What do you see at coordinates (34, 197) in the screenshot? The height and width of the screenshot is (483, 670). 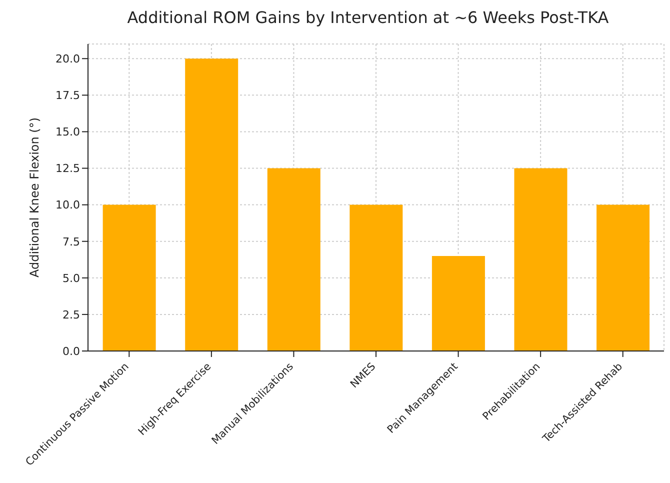 I see `y-axis-title: Additional Knee Flexion (°)` at bounding box center [34, 197].